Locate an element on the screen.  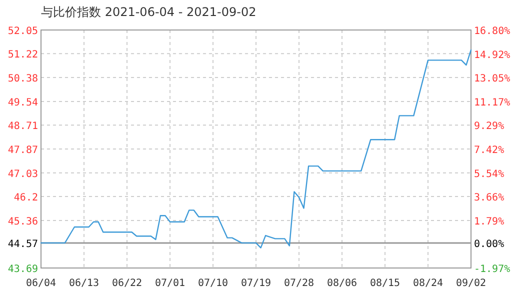
x-tick-label: 07/01 is located at coordinates (170, 283).